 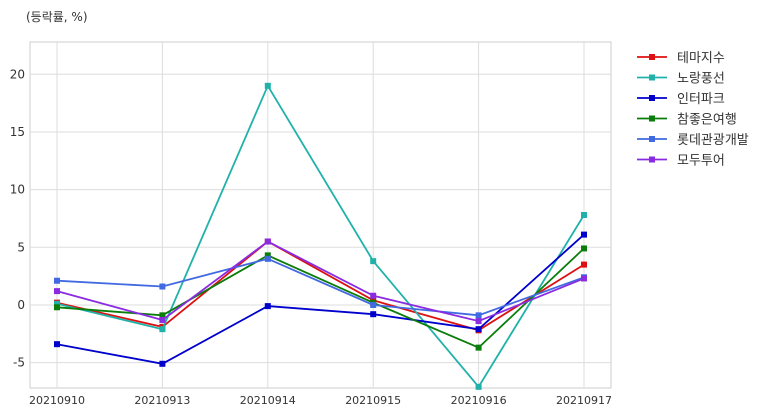 I want to click on x-tick-label: 20210913, so click(x=162, y=400).